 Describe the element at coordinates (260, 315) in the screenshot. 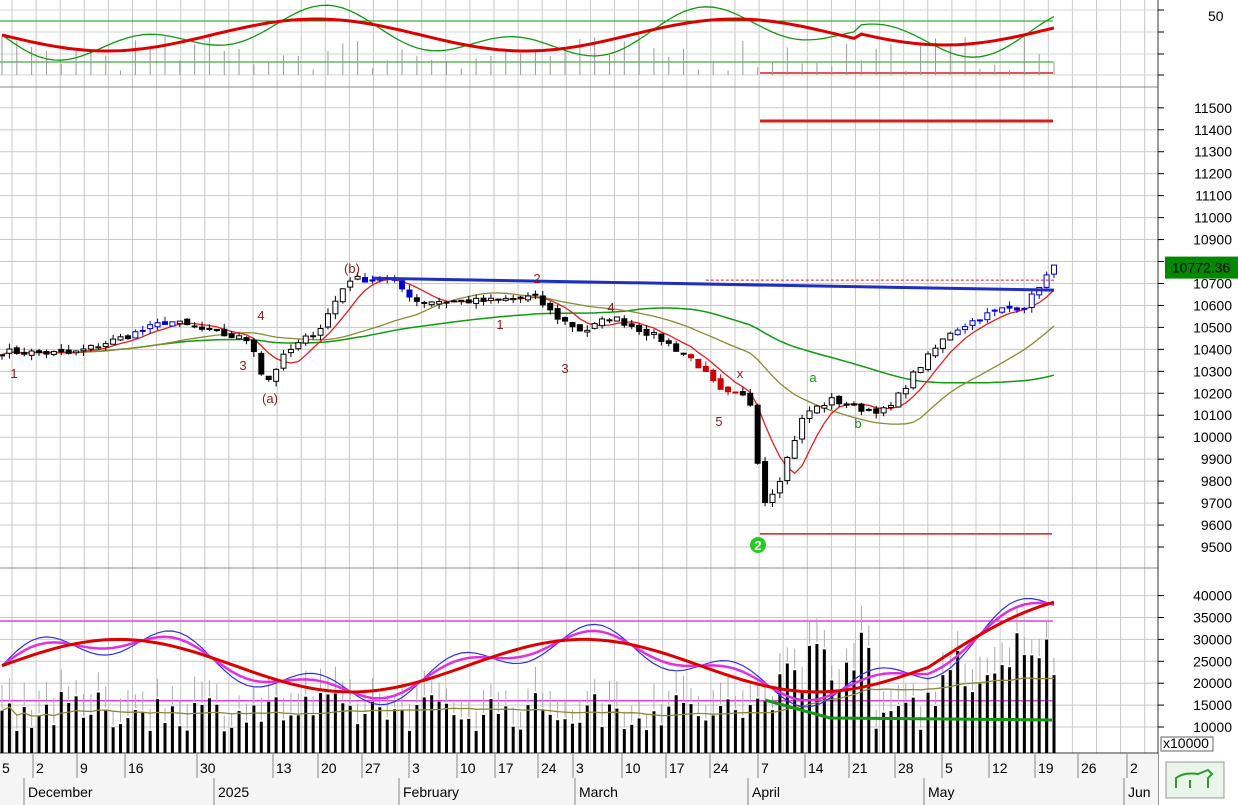

I see `wave-label: 4` at that location.